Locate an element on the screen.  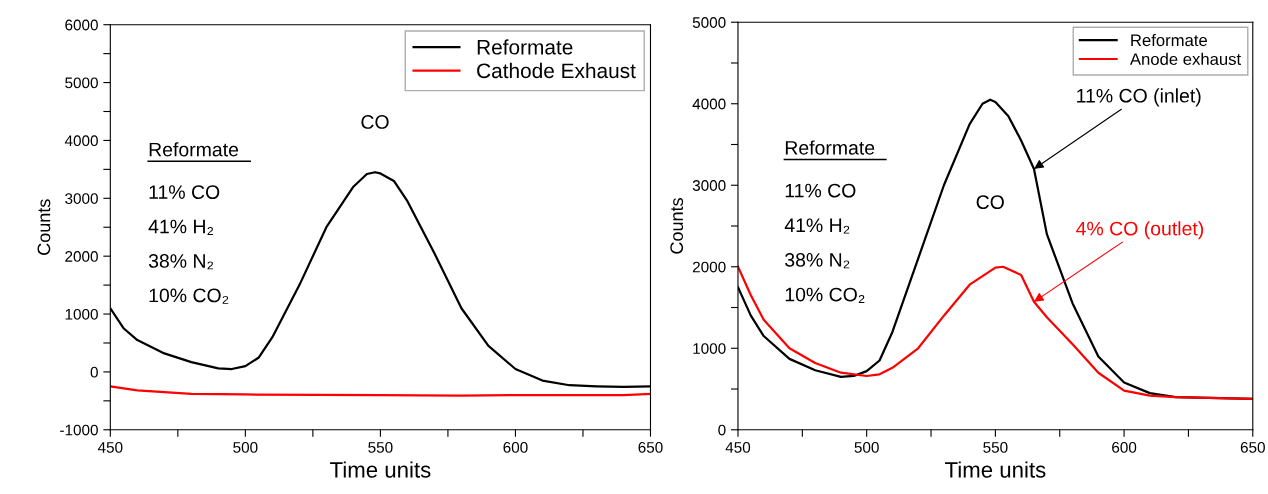
annotation: 11% CO (inlet) is located at coordinates (1139, 97).